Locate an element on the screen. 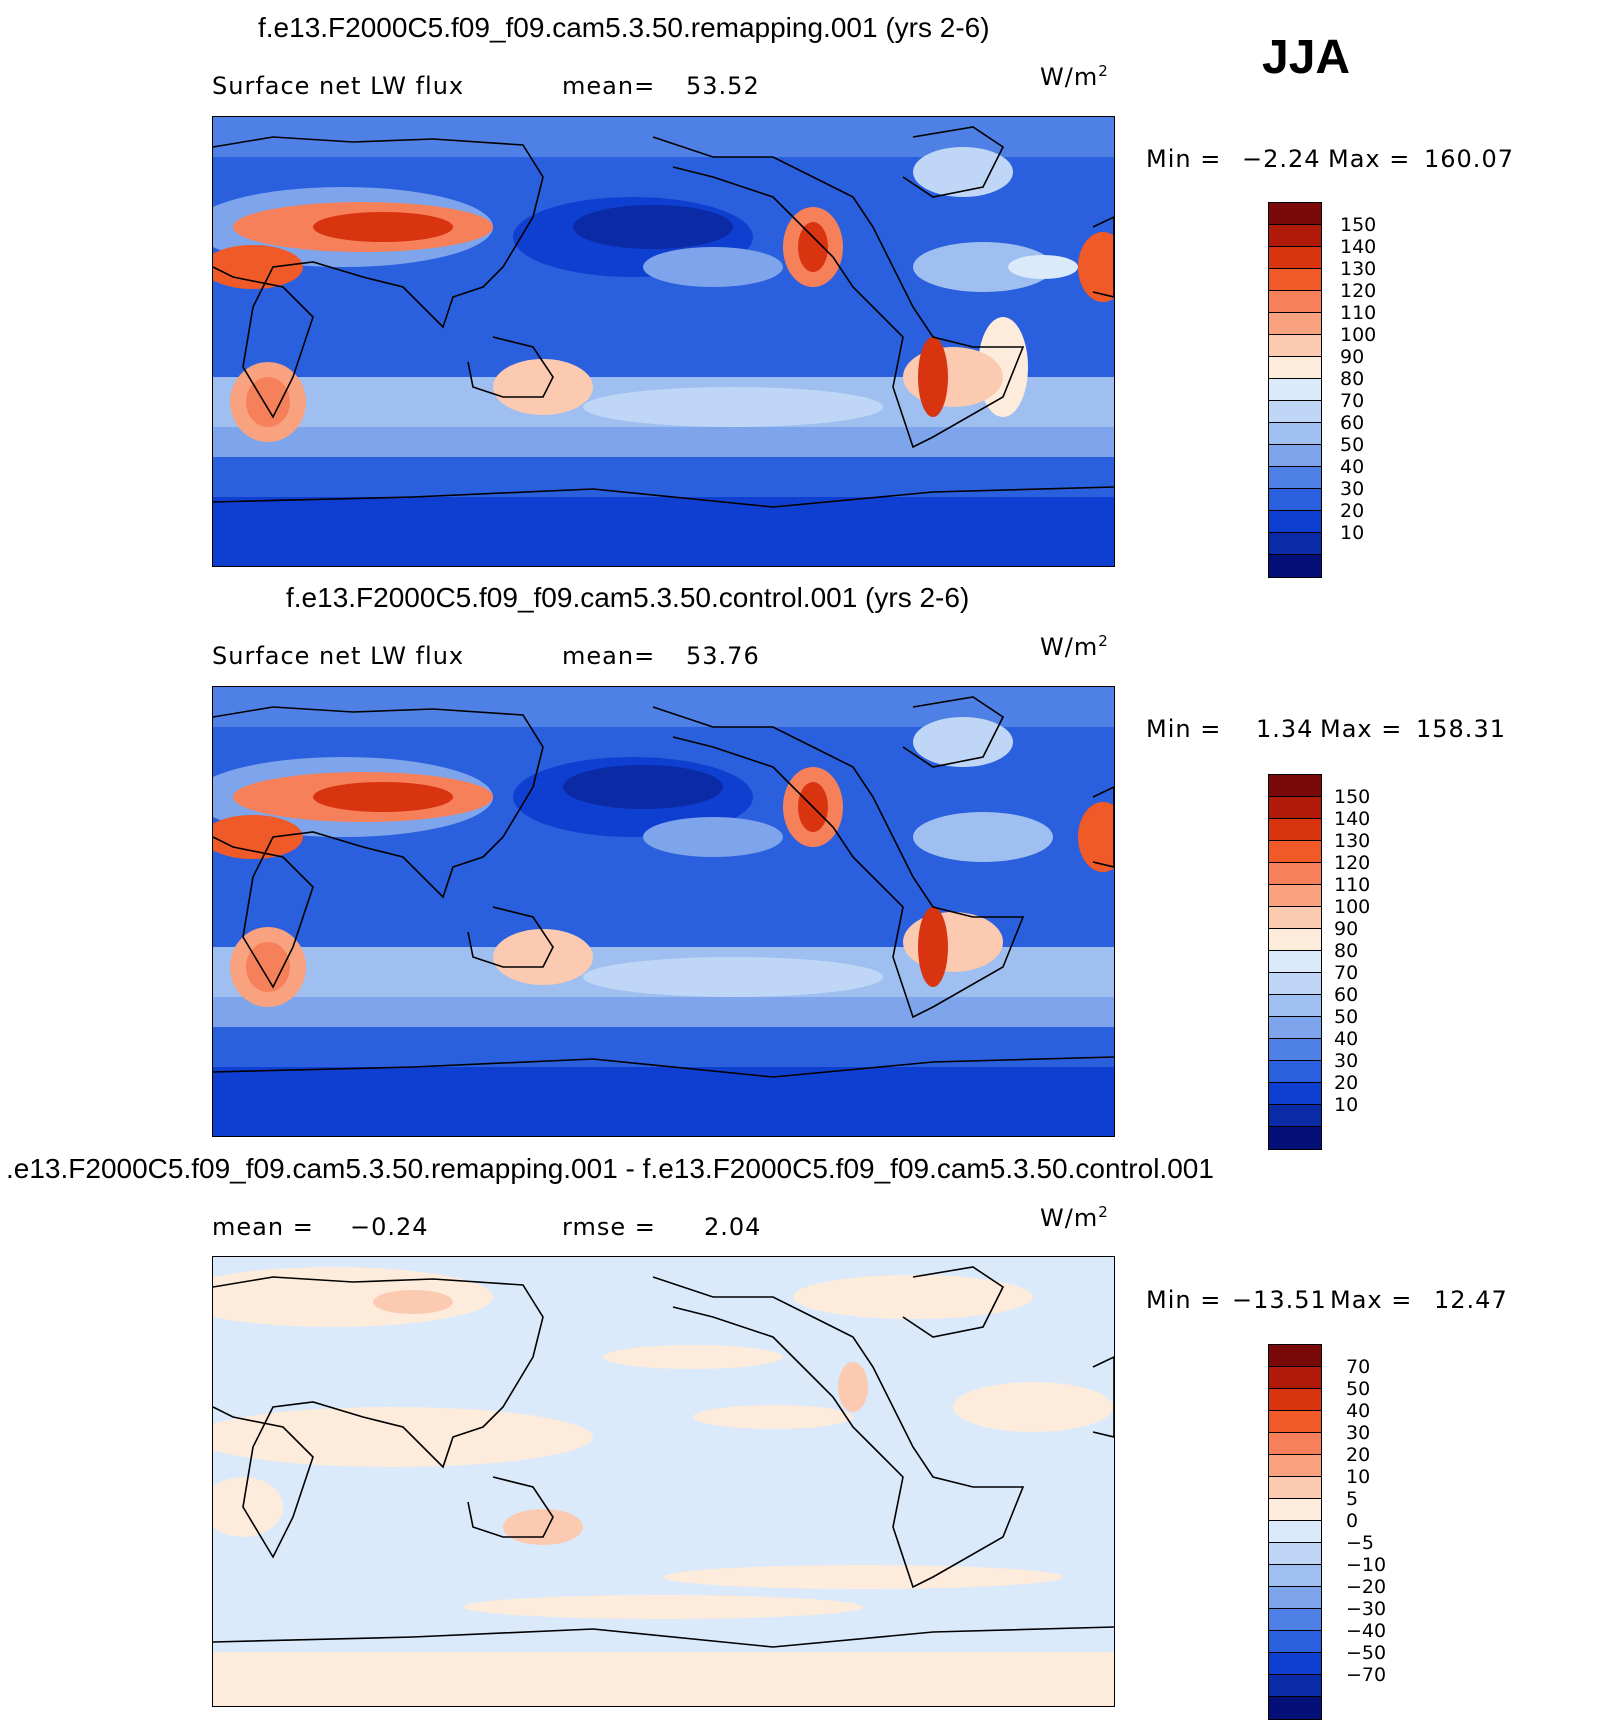 This screenshot has height=1720, width=1605. colorbar-tick-label: 120 is located at coordinates (1358, 291).